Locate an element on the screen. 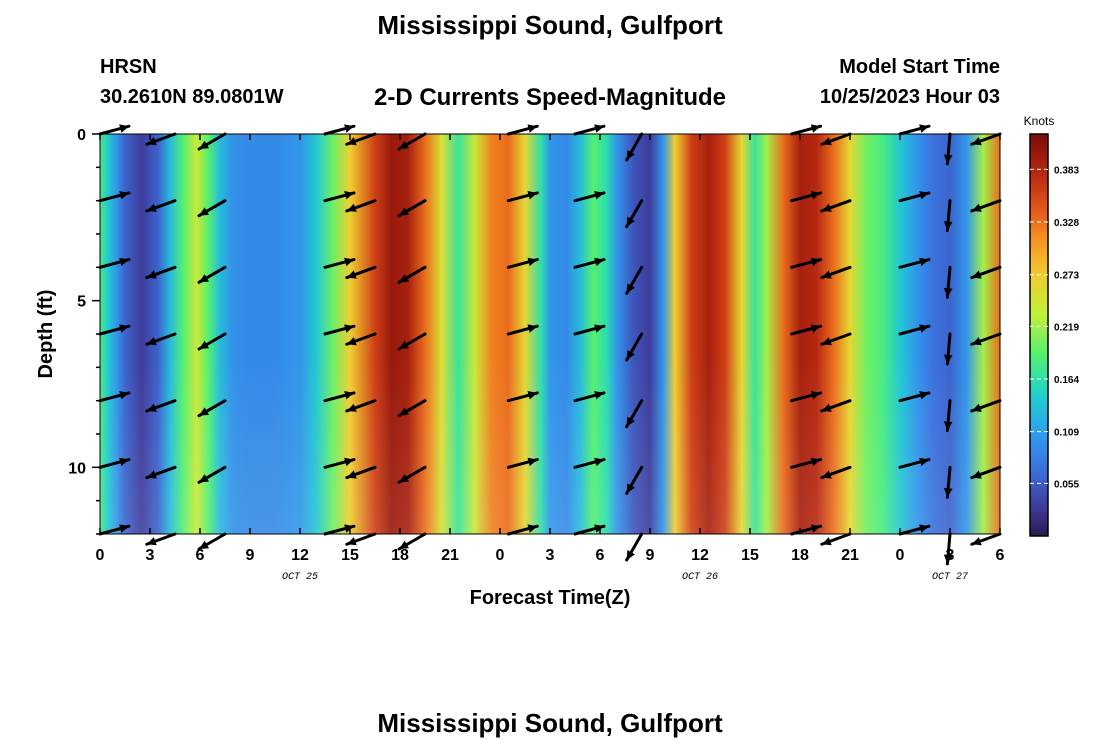  model-start-label: Model Start Time is located at coordinates (919, 67).